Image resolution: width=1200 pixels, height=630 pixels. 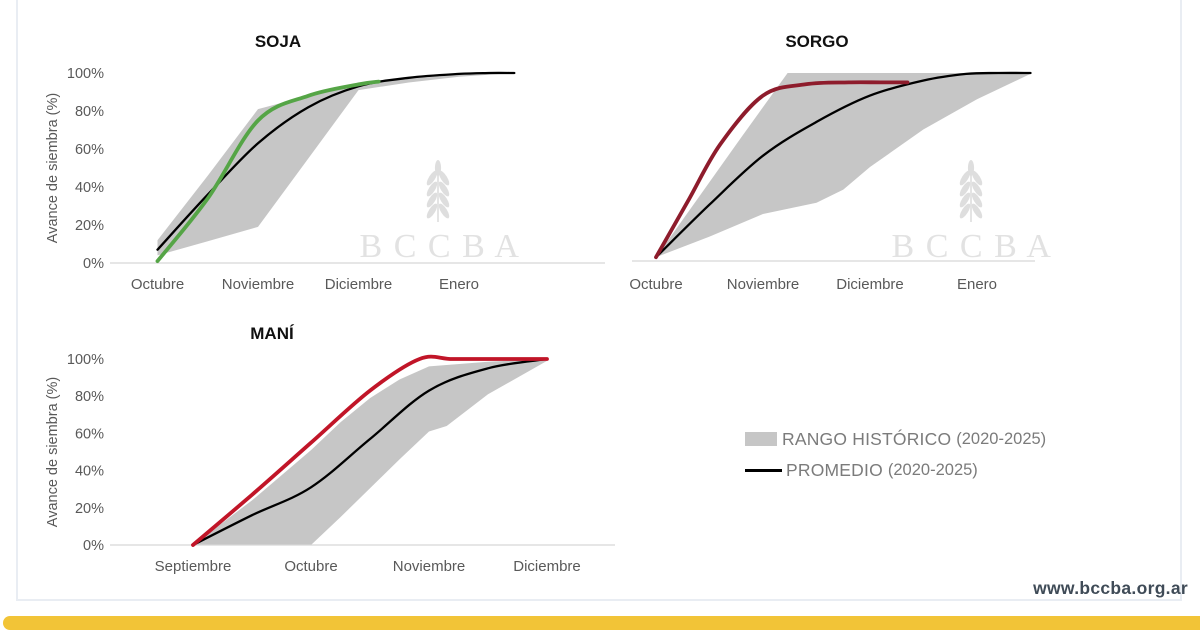 What do you see at coordinates (932, 469) in the screenshot?
I see `legend-average-years: (2020-2025)` at bounding box center [932, 469].